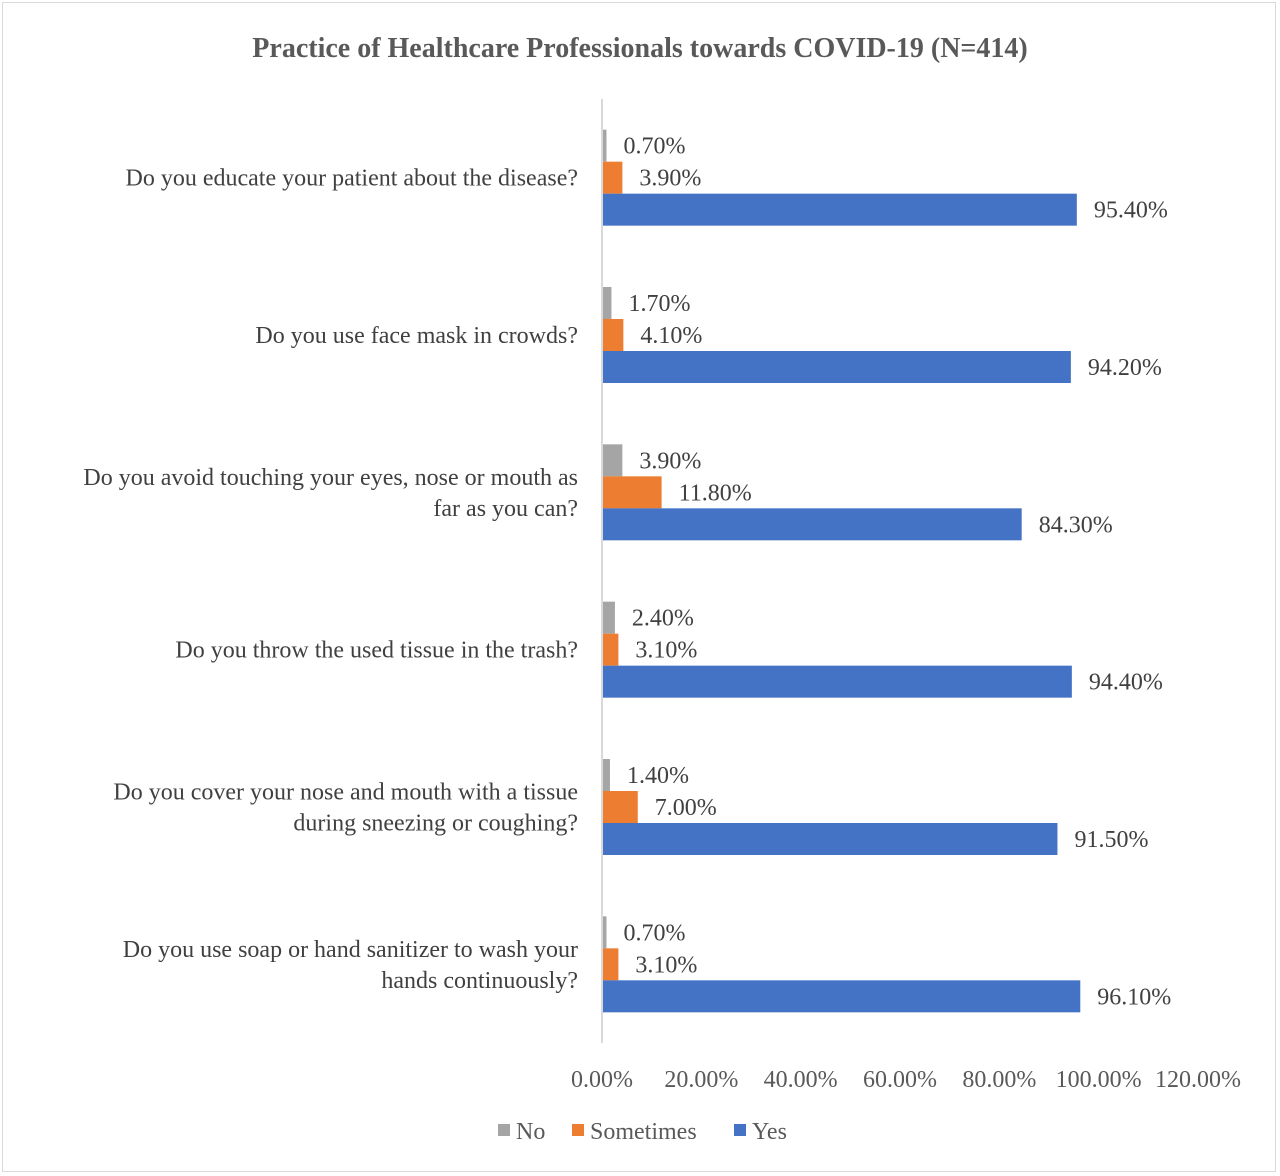 The image size is (1280, 1176). Describe the element at coordinates (504, 1130) in the screenshot. I see `legend-swatch-no` at that location.